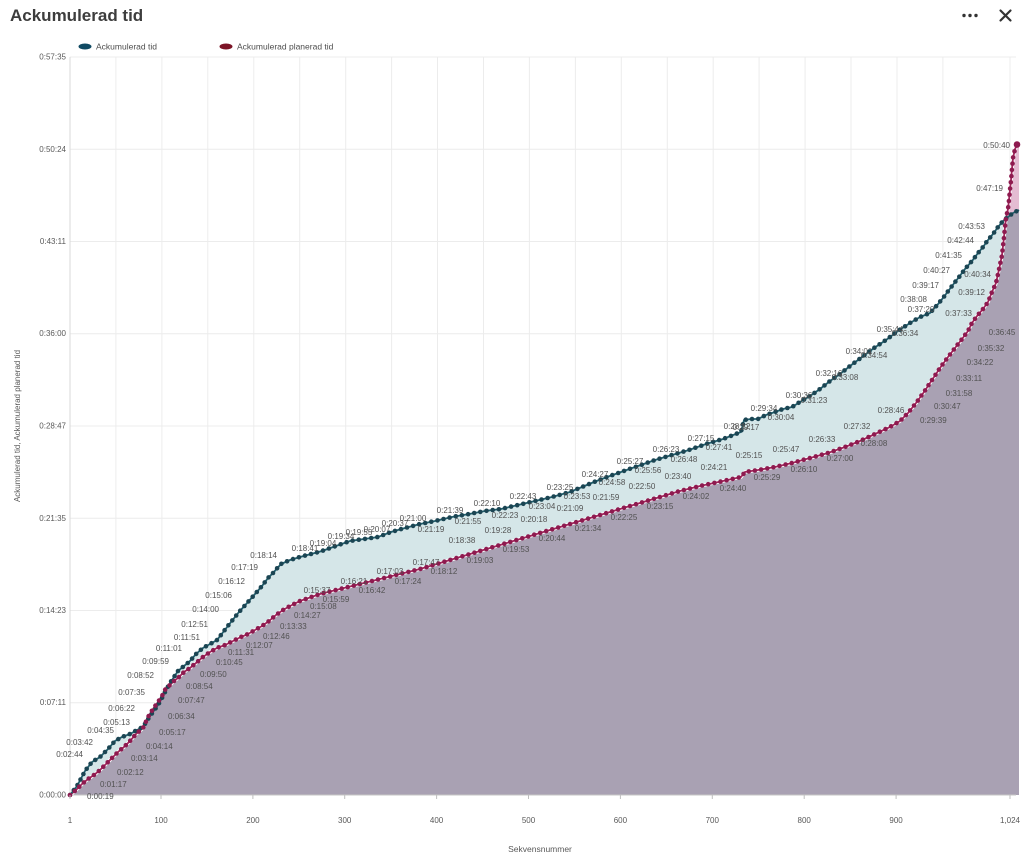 This screenshot has width=1024, height=863. What do you see at coordinates (390, 571) in the screenshot?
I see `svg-text: 0:17:03` at bounding box center [390, 571].